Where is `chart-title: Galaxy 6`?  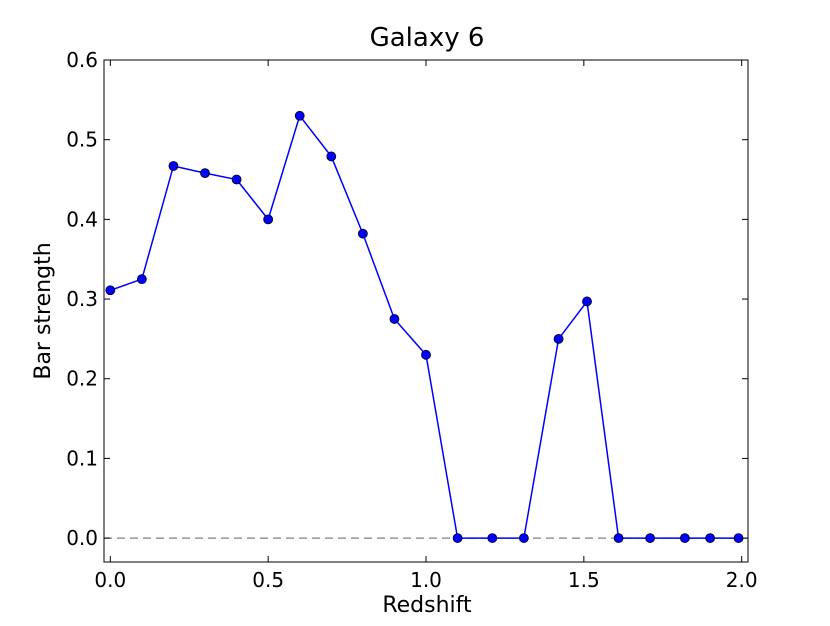
chart-title: Galaxy 6 is located at coordinates (427, 38).